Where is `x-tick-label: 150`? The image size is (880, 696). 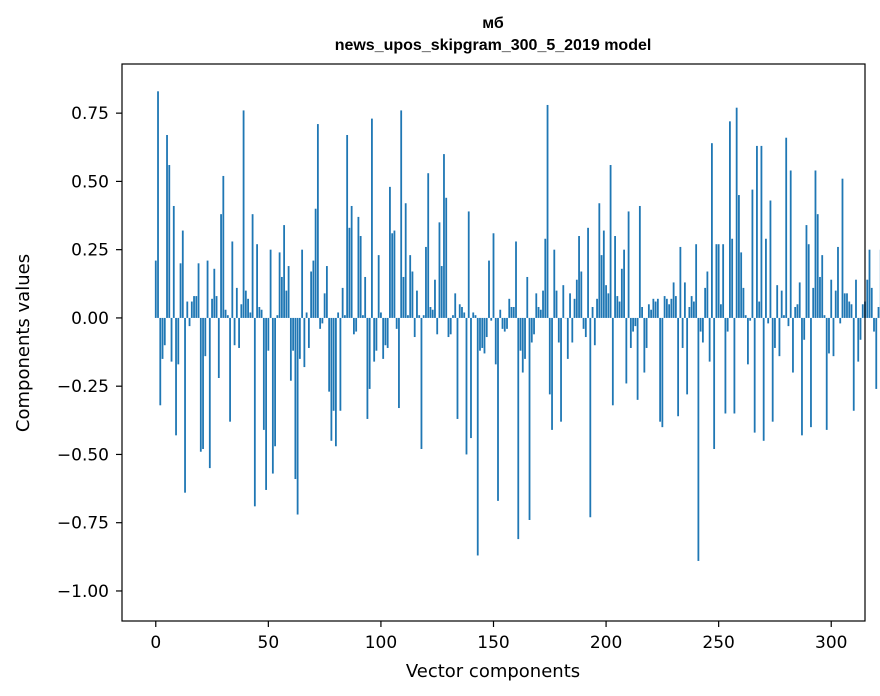
x-tick-label: 150 is located at coordinates (493, 643).